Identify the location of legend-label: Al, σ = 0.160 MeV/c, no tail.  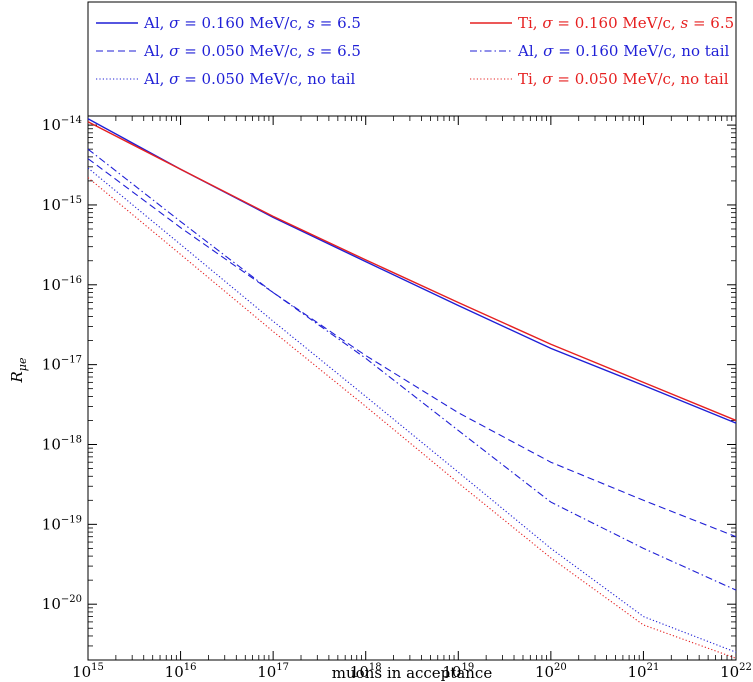
(623, 51).